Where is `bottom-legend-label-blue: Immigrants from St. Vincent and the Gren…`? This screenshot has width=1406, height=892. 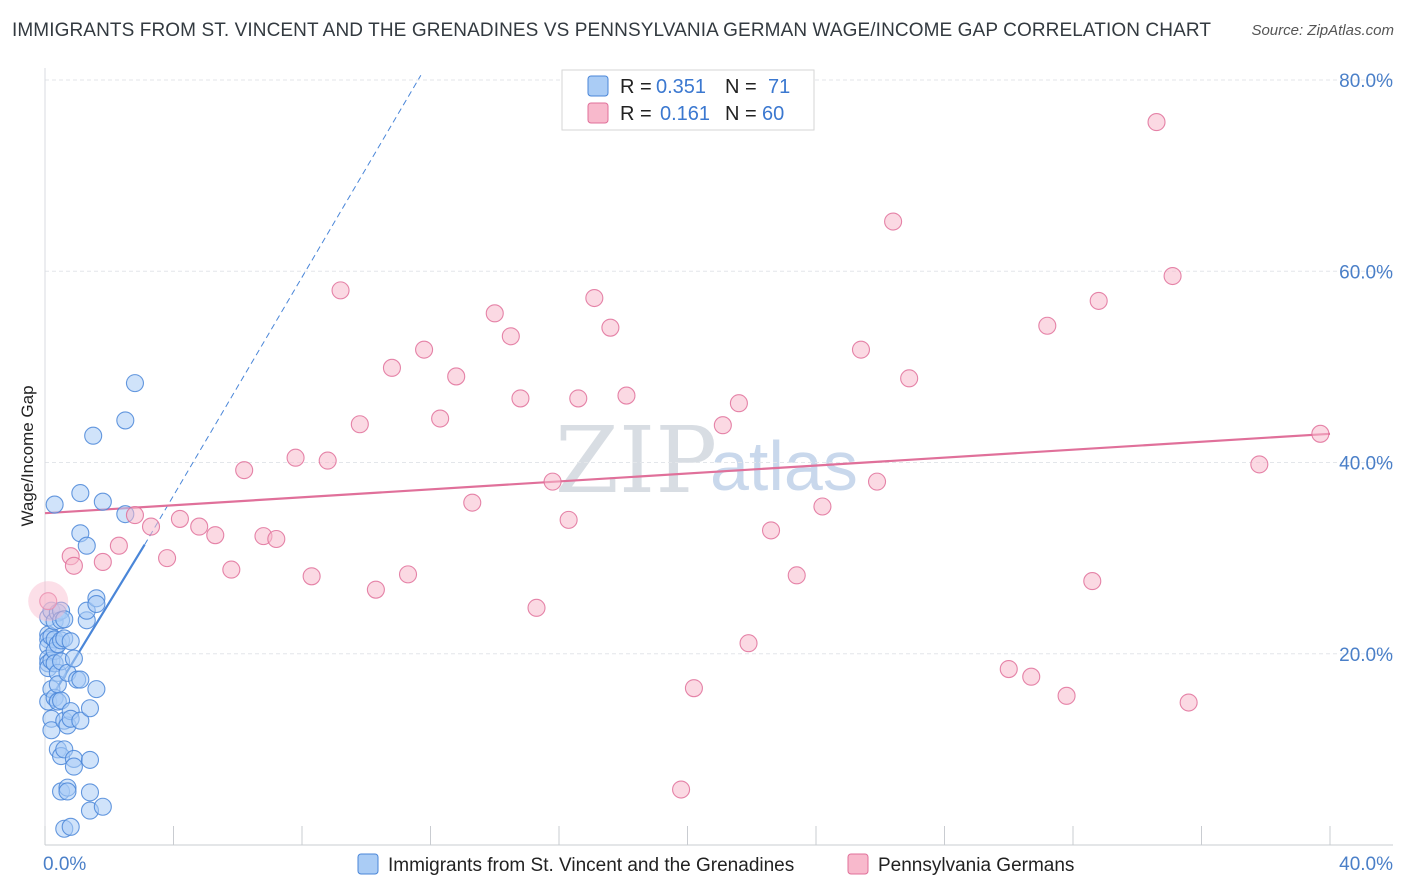 bottom-legend-label-blue: Immigrants from St. Vincent and the Gren… is located at coordinates (591, 865).